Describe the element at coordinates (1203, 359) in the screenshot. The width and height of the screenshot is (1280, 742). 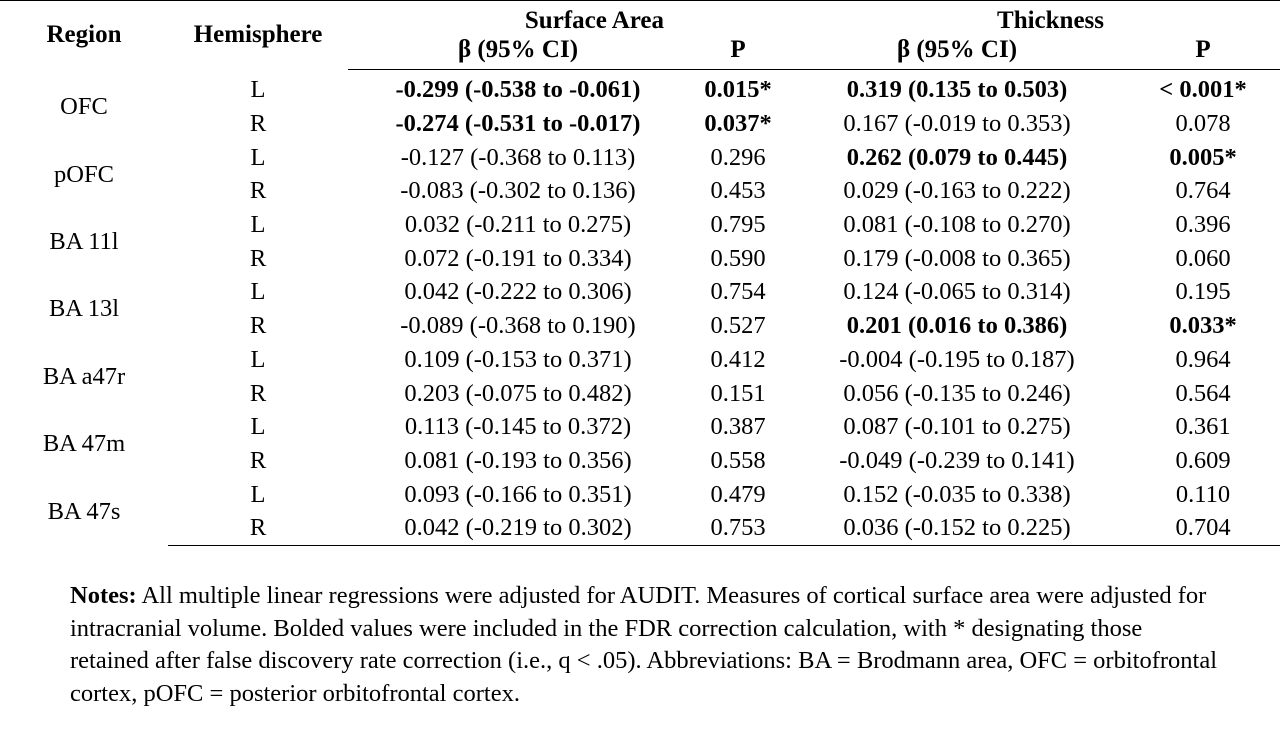
I see `thickness-p-cell: 0.964` at that location.